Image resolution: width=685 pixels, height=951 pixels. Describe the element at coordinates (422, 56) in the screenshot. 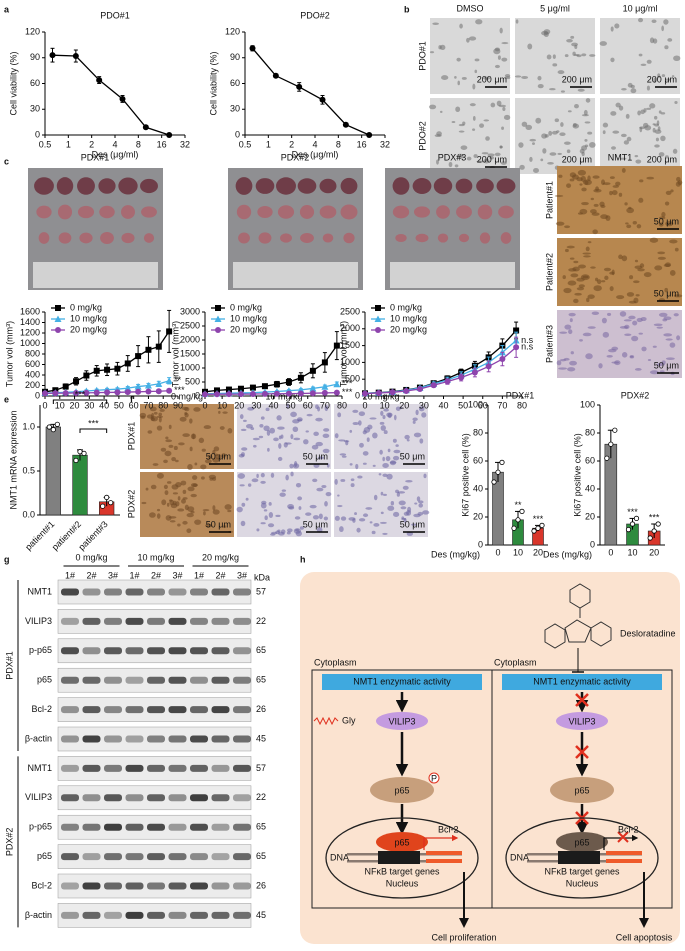

I see `row-label: PDO#1` at that location.